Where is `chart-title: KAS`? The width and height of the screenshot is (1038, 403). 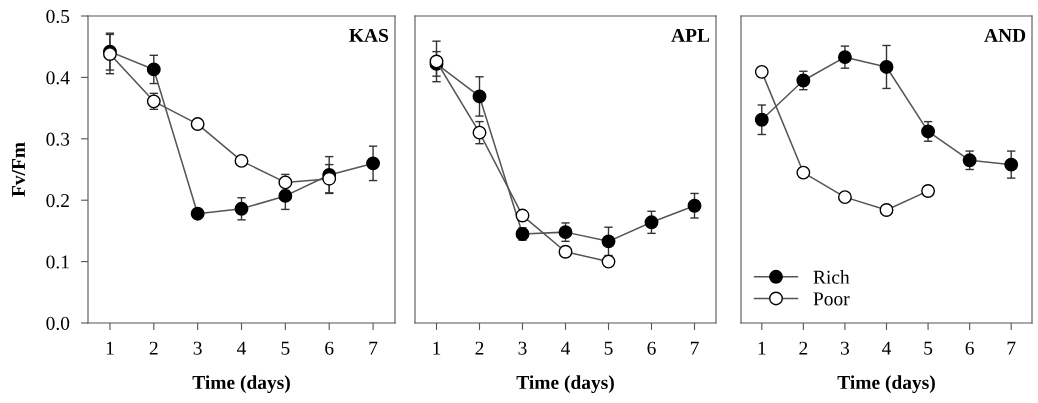
chart-title: KAS is located at coordinates (369, 35).